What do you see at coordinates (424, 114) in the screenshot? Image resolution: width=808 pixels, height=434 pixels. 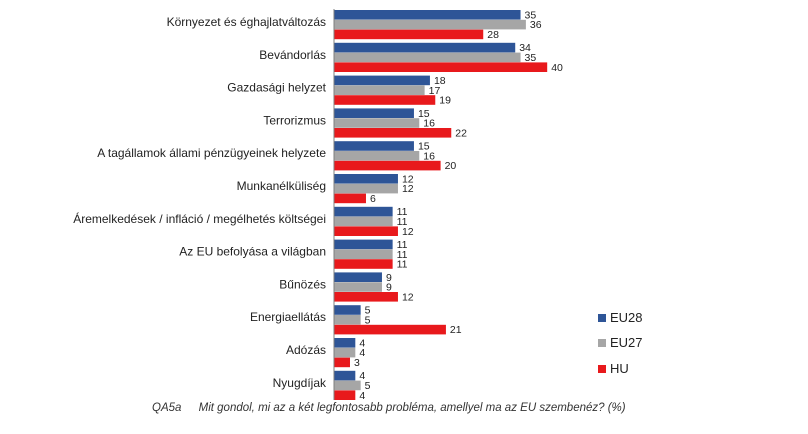 I see `value-label-eu28-cat-4: 15` at bounding box center [424, 114].